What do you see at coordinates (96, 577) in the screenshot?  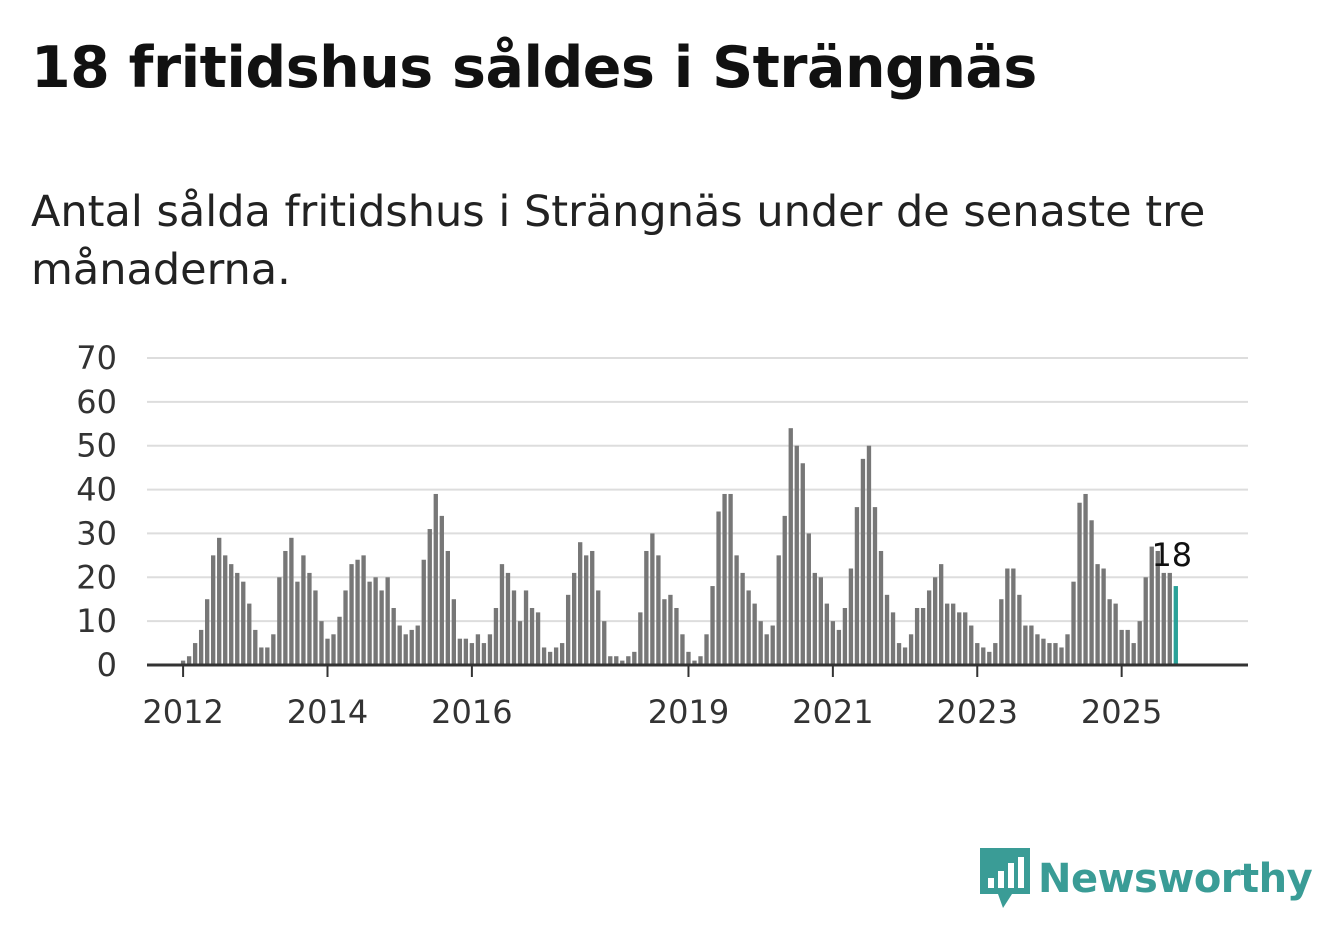 I see `y-tick-label: 20` at bounding box center [96, 577].